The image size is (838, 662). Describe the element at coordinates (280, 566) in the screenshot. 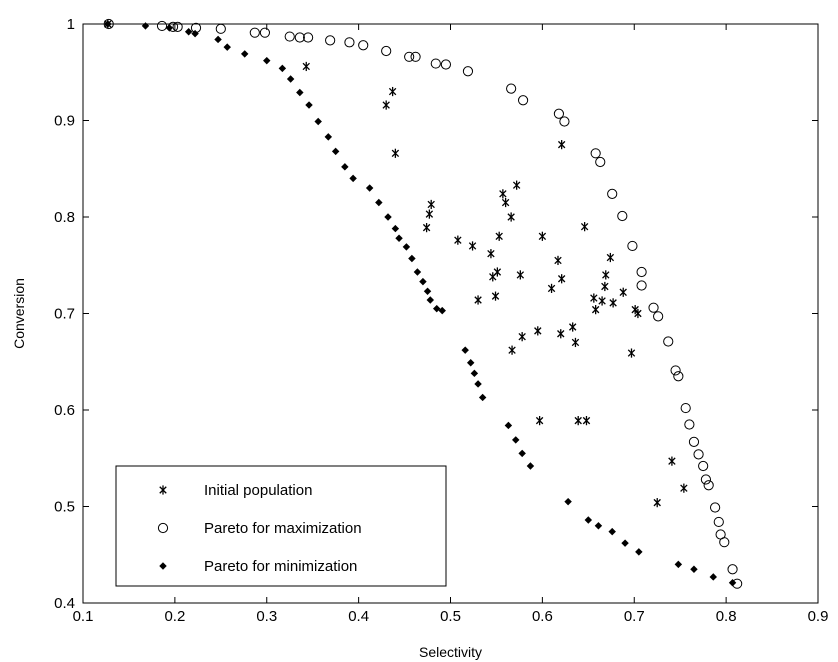

I see `legend-label: Pareto for minimization` at that location.